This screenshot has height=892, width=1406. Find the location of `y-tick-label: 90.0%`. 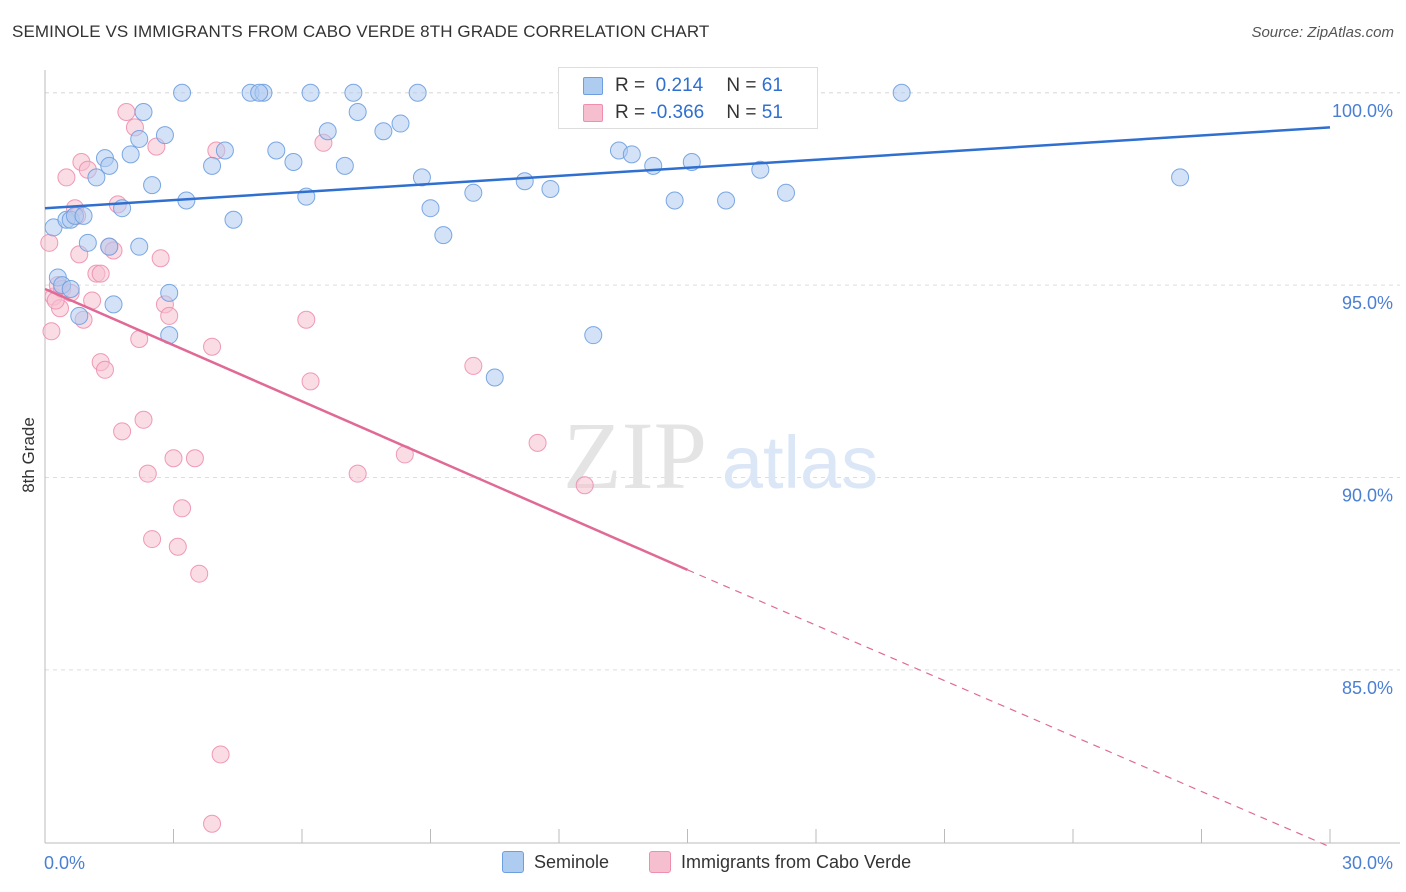

y-tick-label: 90.0% is located at coordinates (1367, 496).